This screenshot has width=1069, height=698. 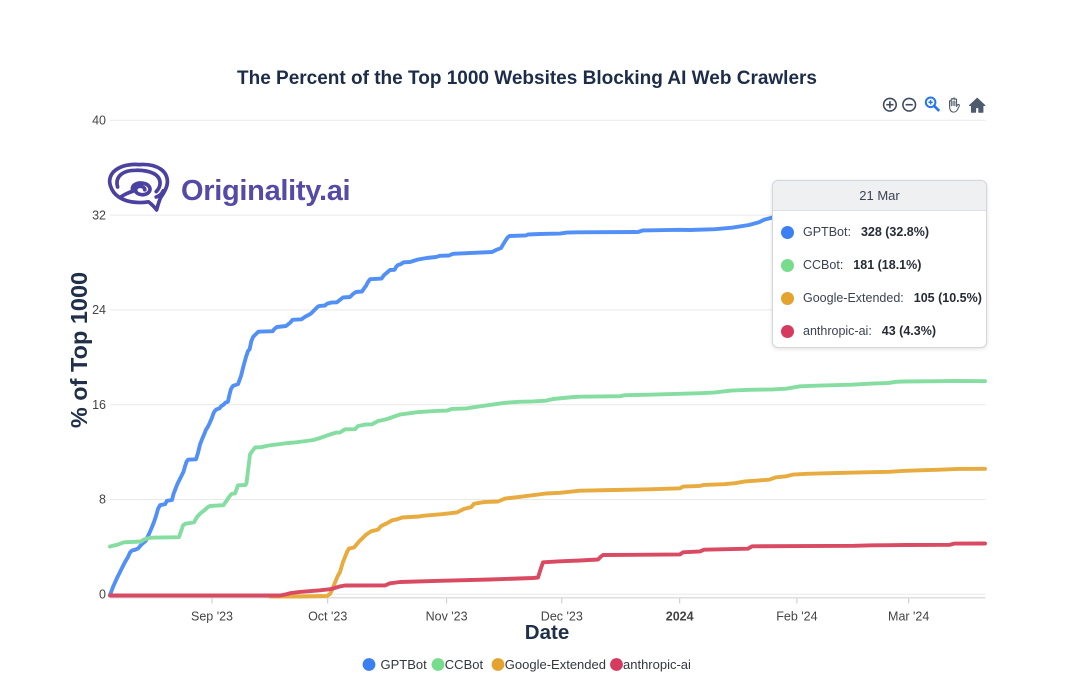 I want to click on svg-text: Nov '23, so click(x=447, y=617).